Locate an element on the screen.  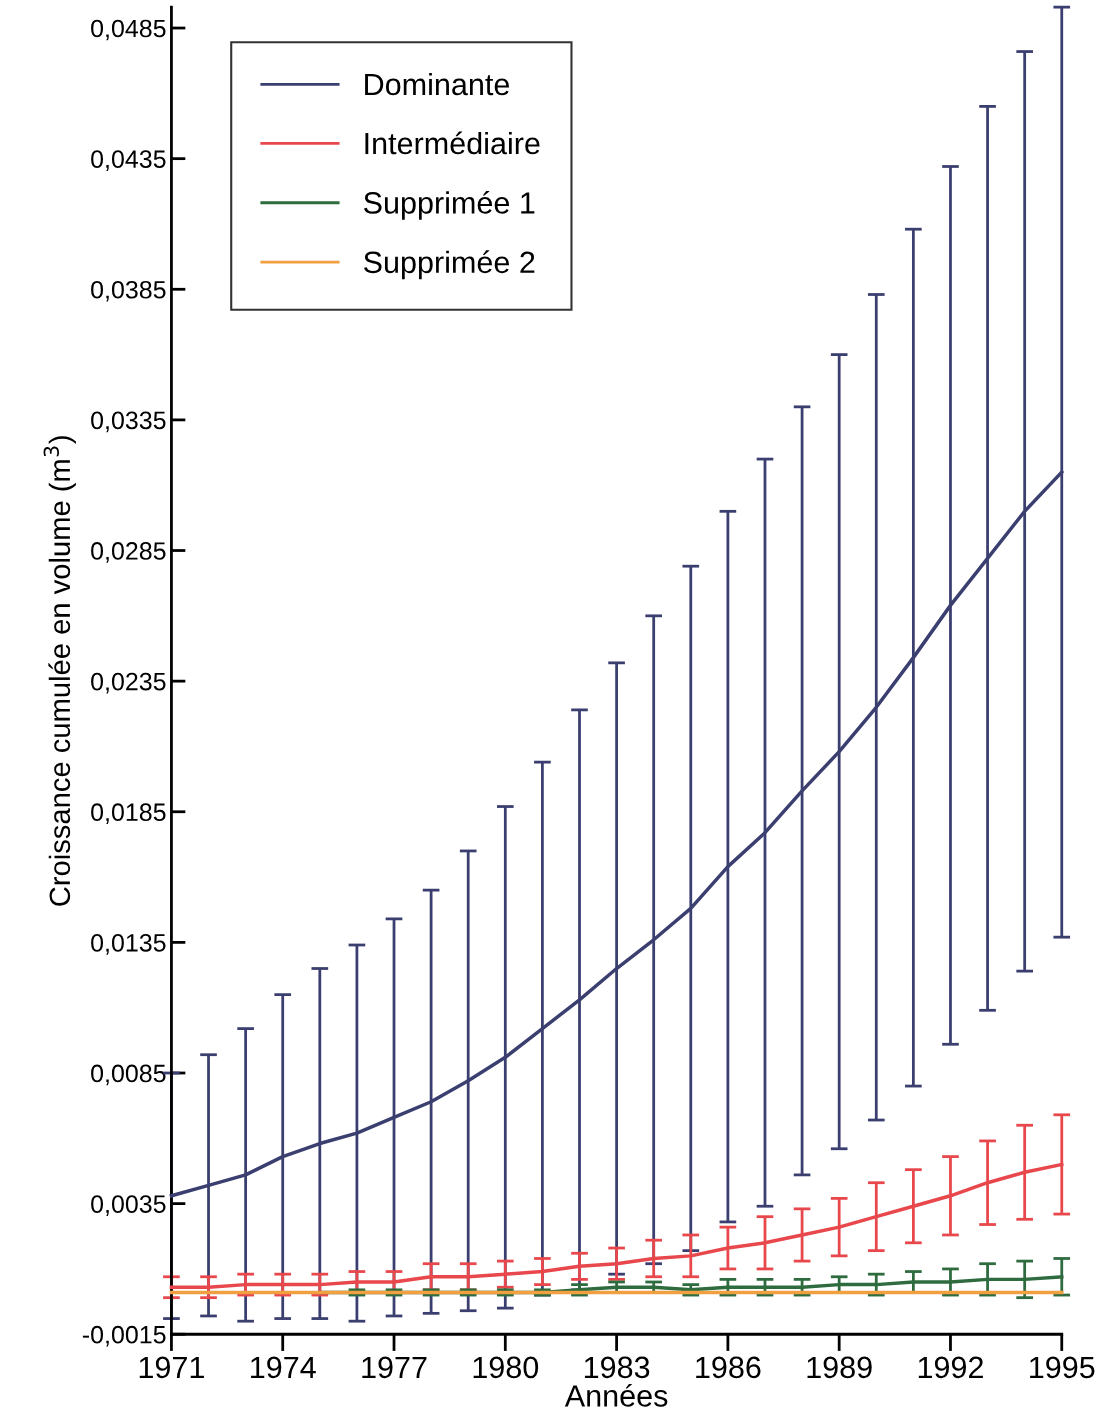
y-tick-label: 0,0085 is located at coordinates (128, 1075).